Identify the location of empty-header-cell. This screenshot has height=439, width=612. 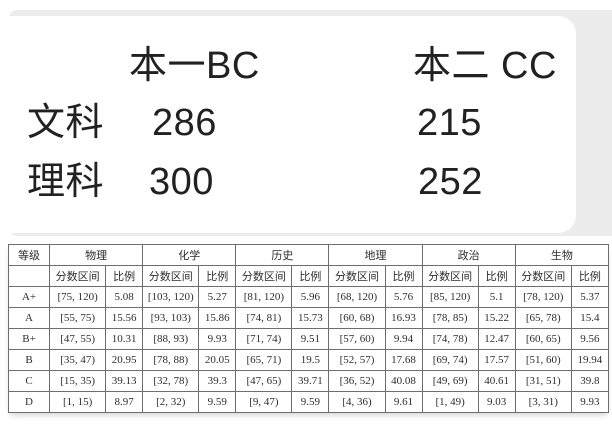
(29, 276).